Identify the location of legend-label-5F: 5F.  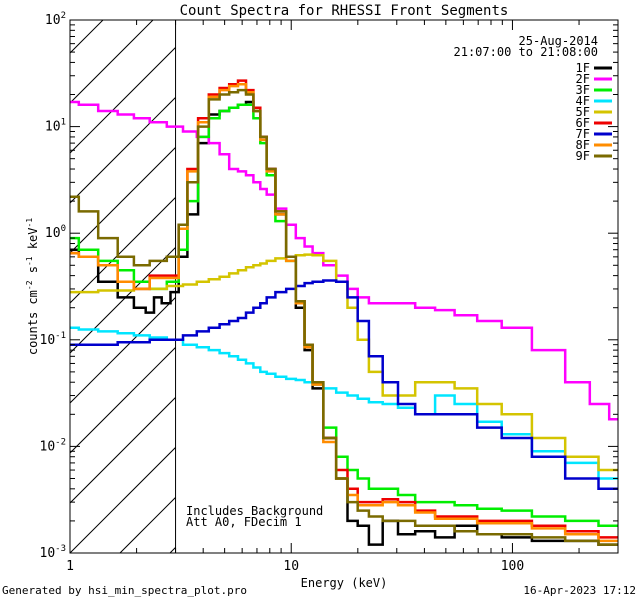
(583, 112).